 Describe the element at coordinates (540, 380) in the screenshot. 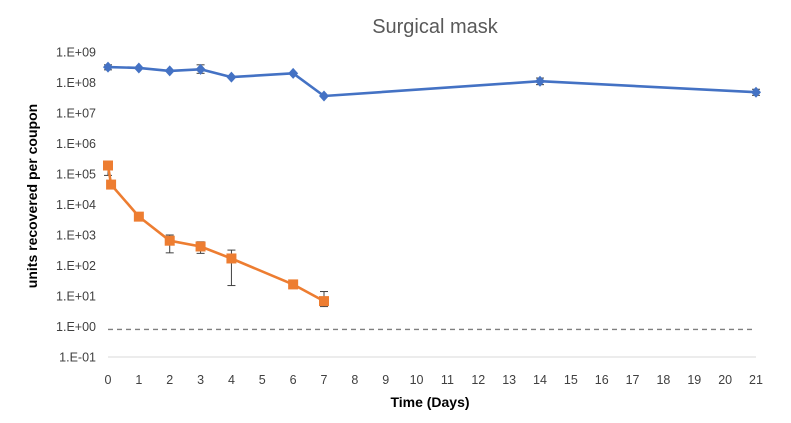

I see `x-tick-label: 14` at that location.